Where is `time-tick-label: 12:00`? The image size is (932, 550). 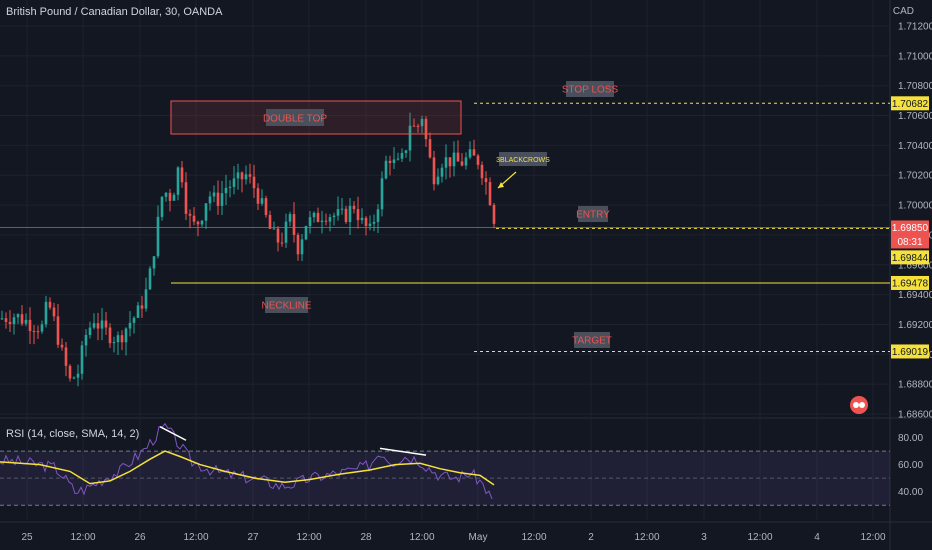 time-tick-label: 12:00 is located at coordinates (421, 537).